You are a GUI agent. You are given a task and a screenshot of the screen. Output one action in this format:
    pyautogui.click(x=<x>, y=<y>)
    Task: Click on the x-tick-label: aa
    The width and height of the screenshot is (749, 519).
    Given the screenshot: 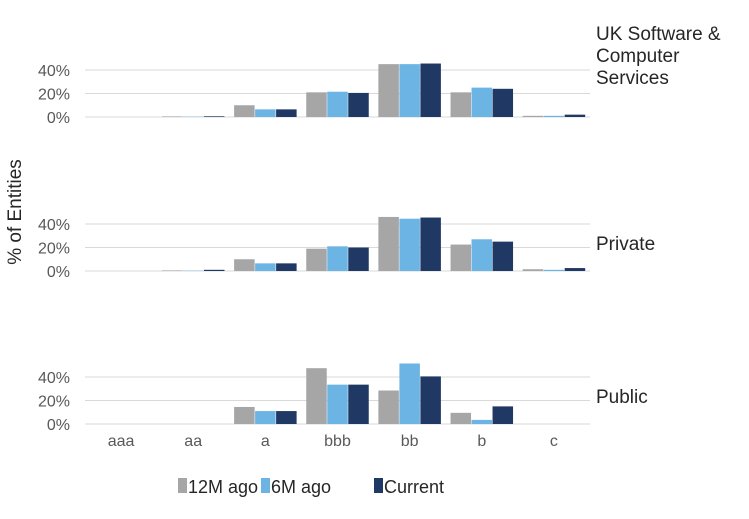 What is the action you would take?
    pyautogui.click(x=193, y=441)
    